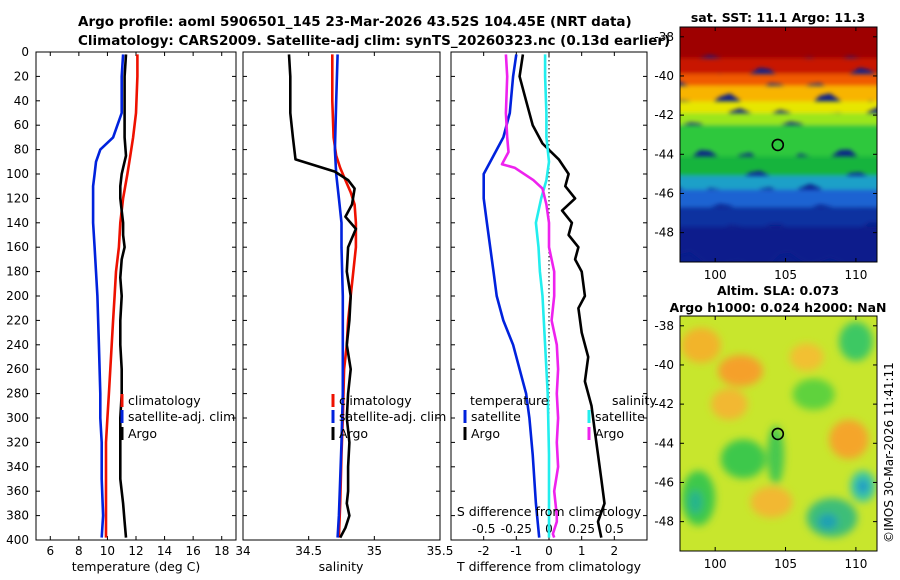 The image size is (900, 580). Describe the element at coordinates (107, 551) in the screenshot. I see `x-tick-label: 10` at that location.